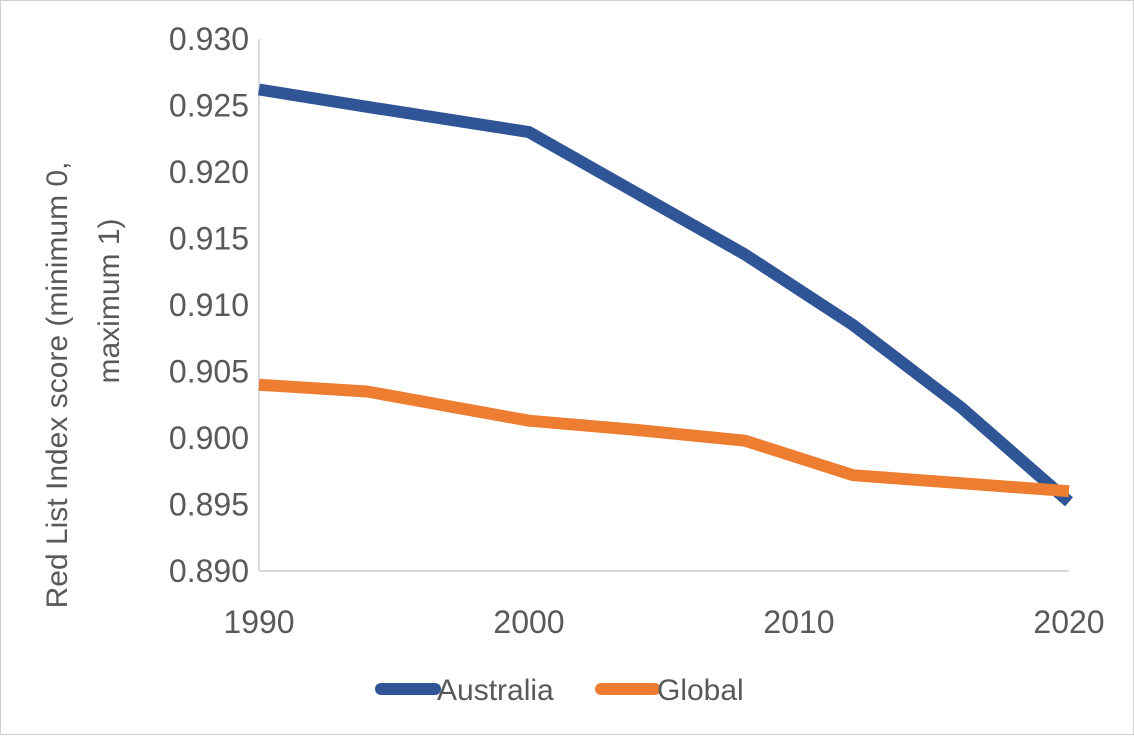  What do you see at coordinates (209, 172) in the screenshot?
I see `y-tick-label: 0.920` at bounding box center [209, 172].